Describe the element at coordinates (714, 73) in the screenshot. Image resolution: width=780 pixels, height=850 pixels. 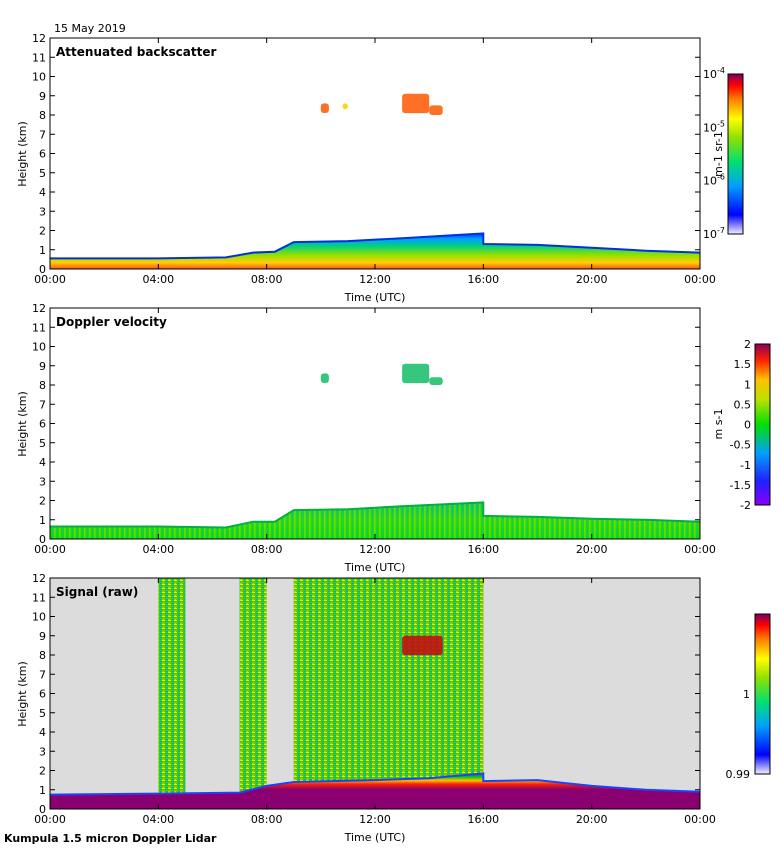
I see `colorbar-tick-label: 10⁻⁴` at that location.